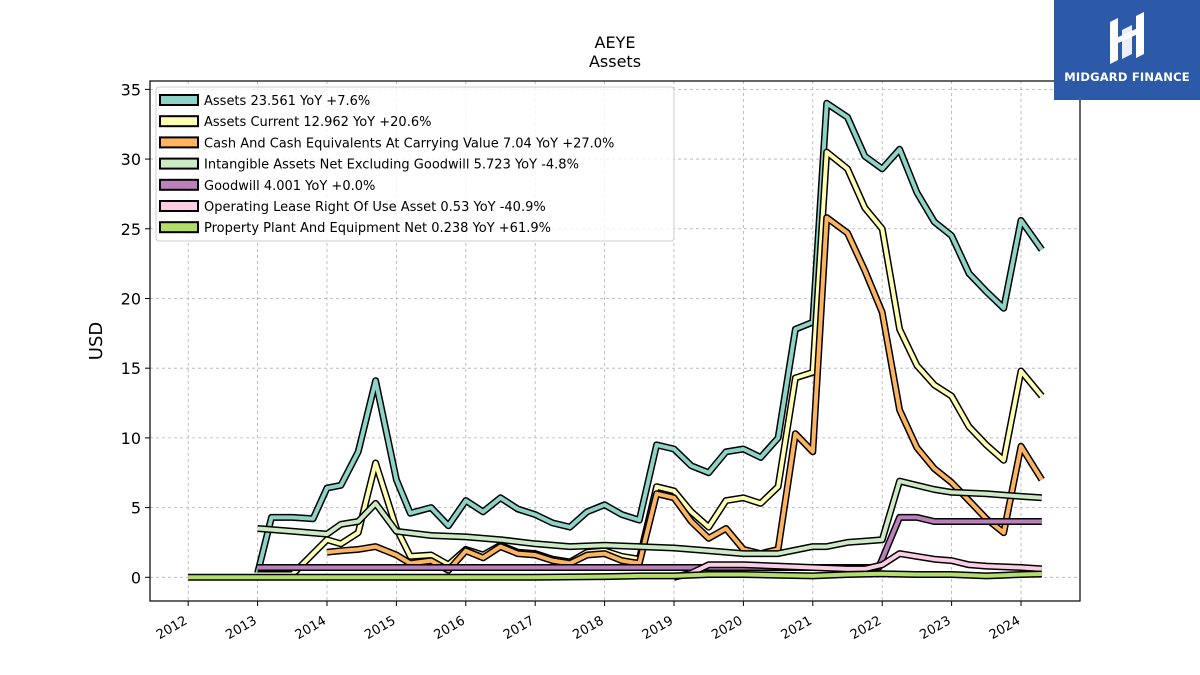 The height and width of the screenshot is (675, 1200). Describe the element at coordinates (866, 628) in the screenshot. I see `x-tick-label: 2022` at that location.